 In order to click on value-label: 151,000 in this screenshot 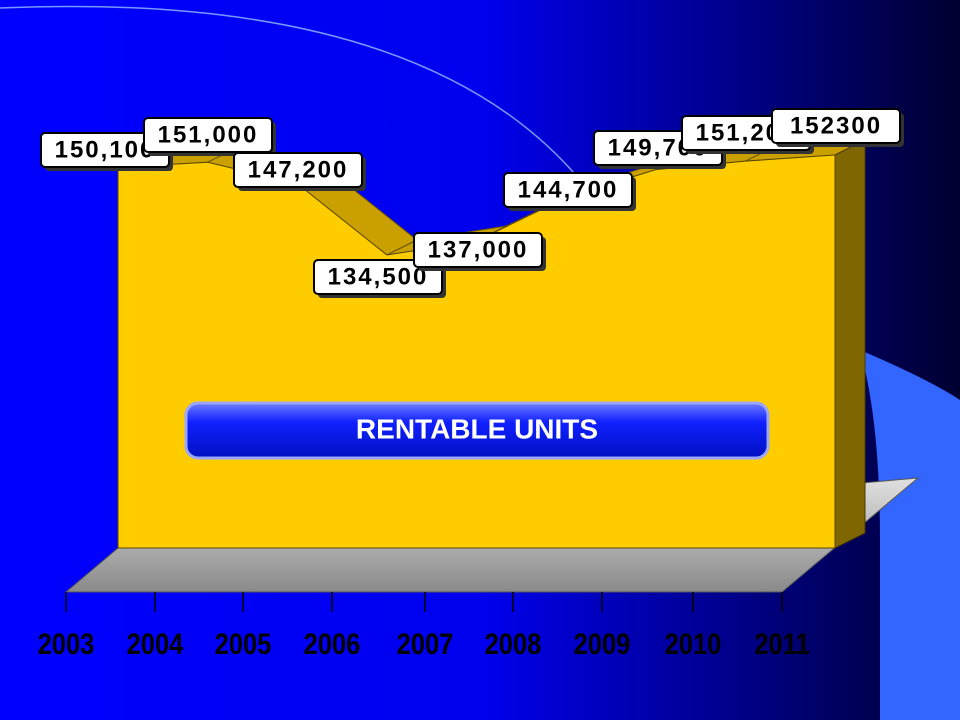, I will do `click(208, 134)`.